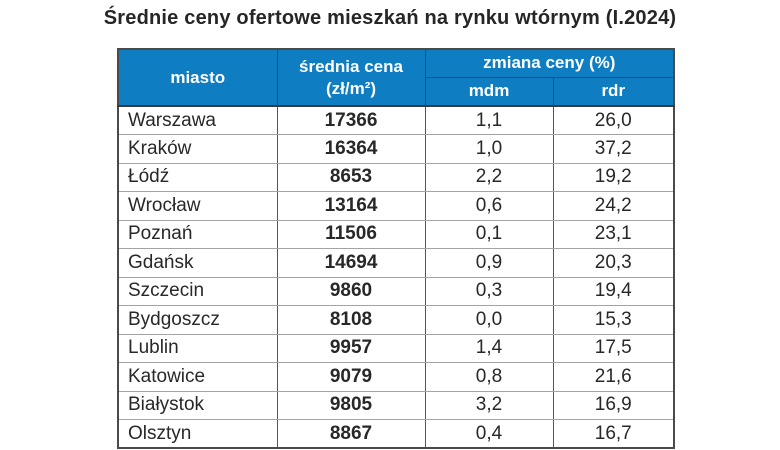 The height and width of the screenshot is (450, 780). What do you see at coordinates (197, 348) in the screenshot?
I see `city-cell: Lublin` at bounding box center [197, 348].